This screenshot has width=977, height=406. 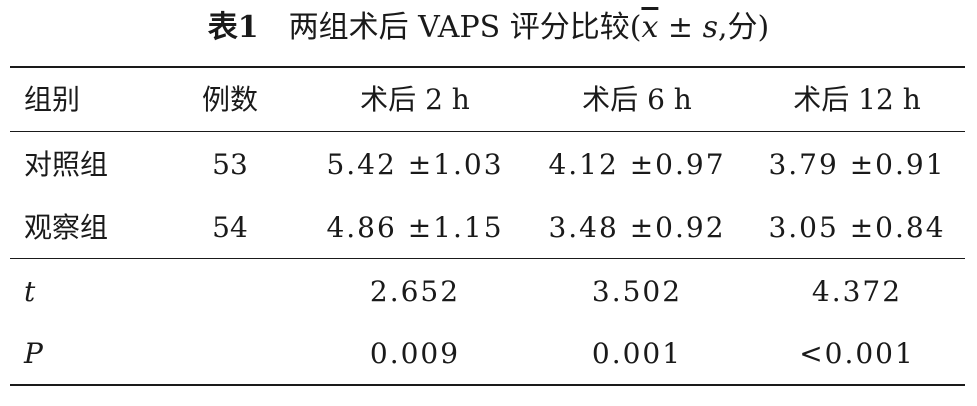 What do you see at coordinates (30, 291) in the screenshot?
I see `stat-label-t: t` at bounding box center [30, 291].